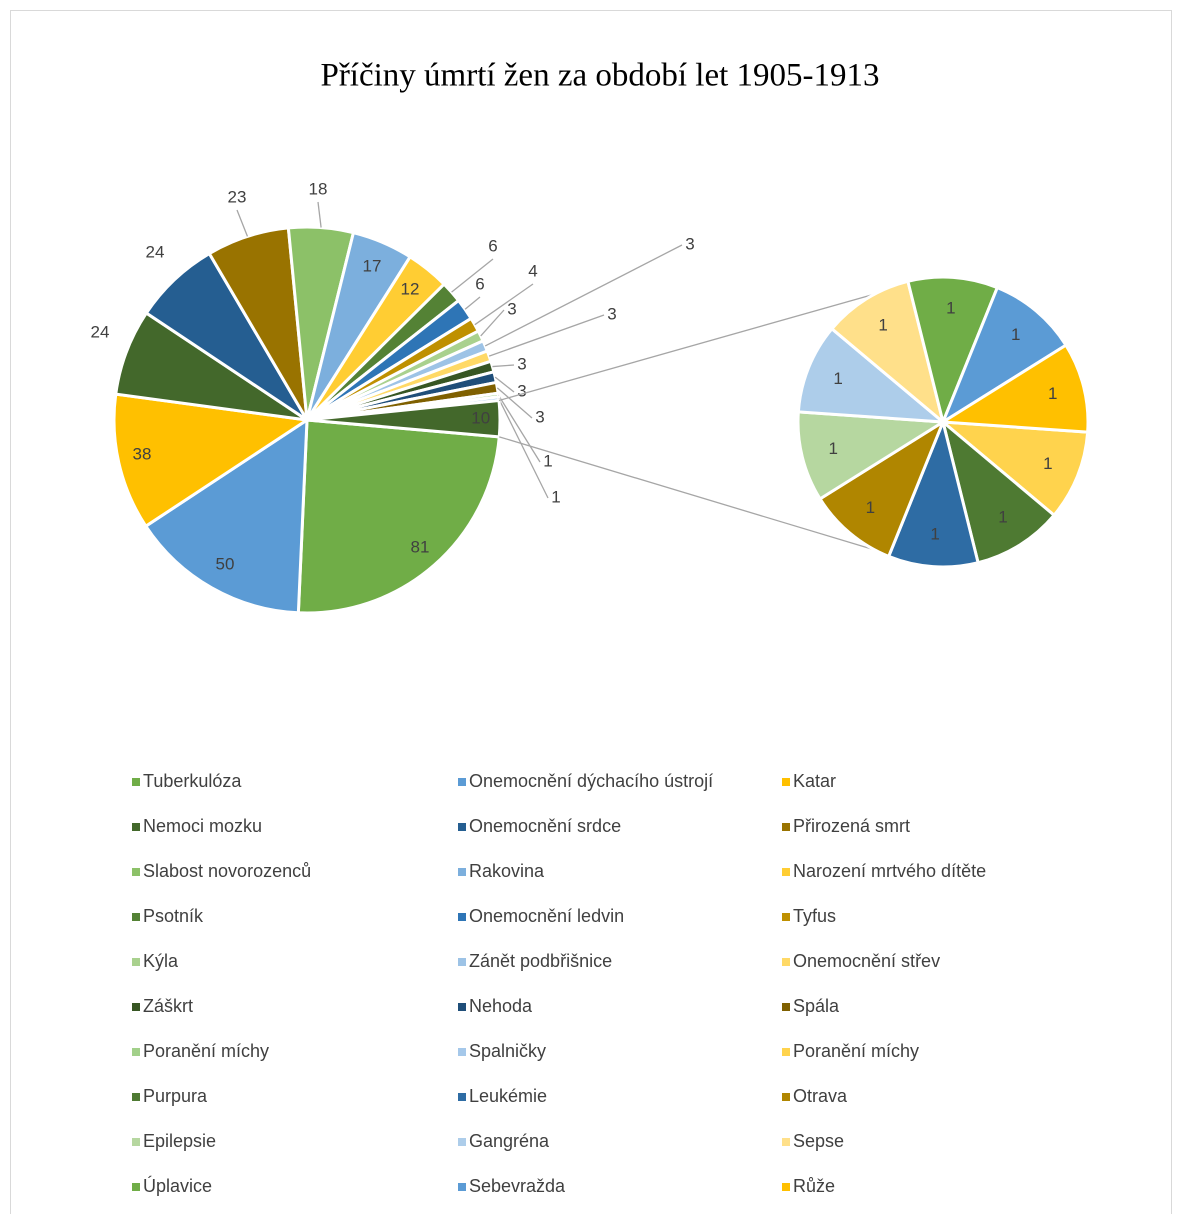  Describe the element at coordinates (177, 1185) in the screenshot. I see `legend-label: Úplavice` at that location.